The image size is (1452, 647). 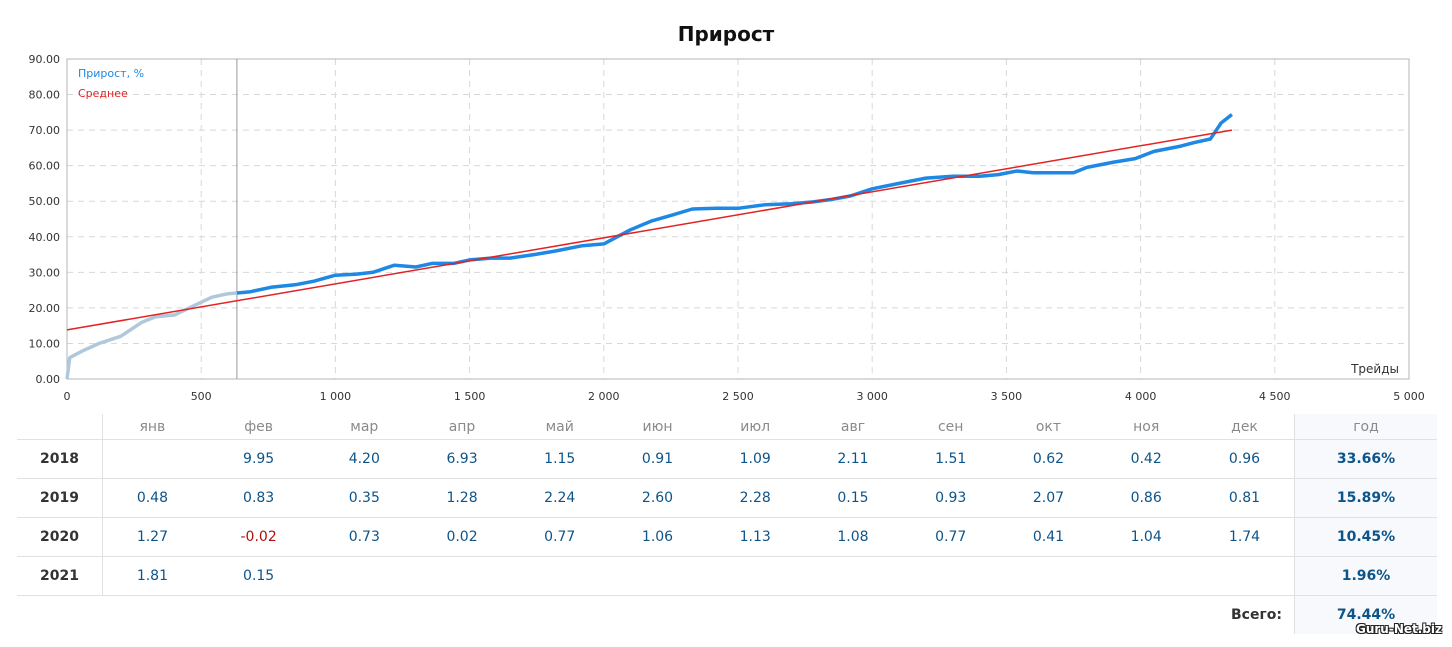 I want to click on month-value-cell: 0.83, so click(x=258, y=498).